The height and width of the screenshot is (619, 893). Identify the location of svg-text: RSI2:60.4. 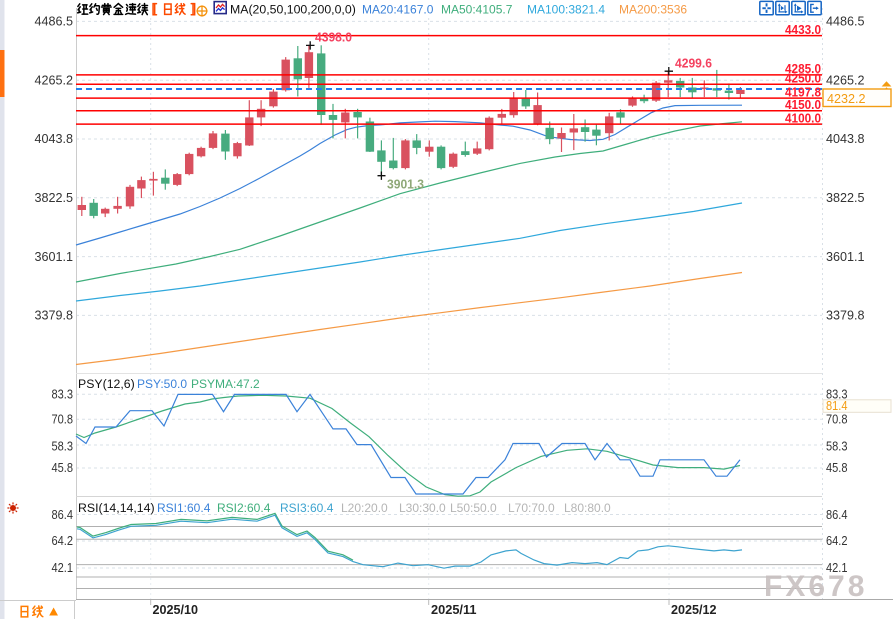
(244, 508).